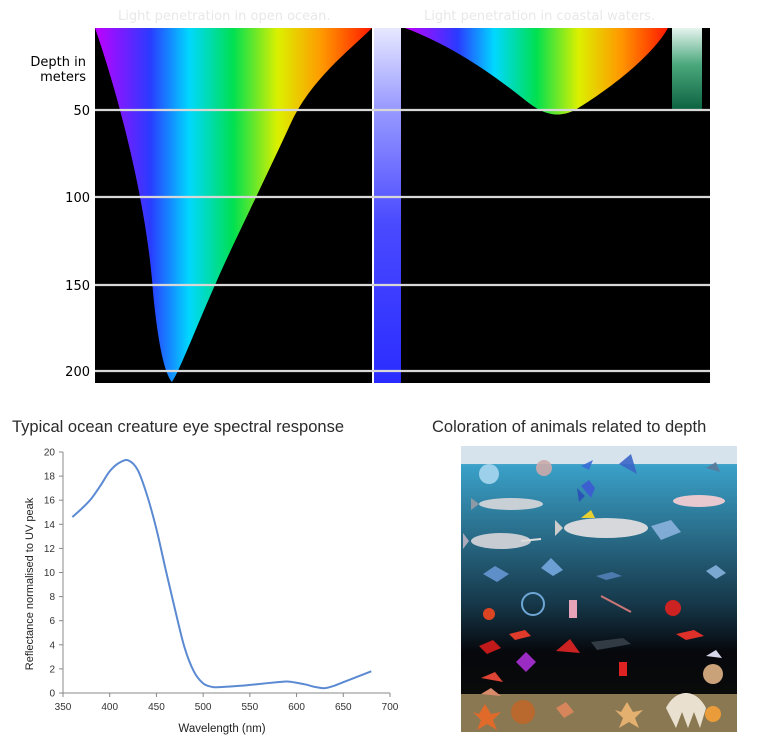 The width and height of the screenshot is (759, 747). What do you see at coordinates (63, 77) in the screenshot?
I see `depth-label-line2: meters` at bounding box center [63, 77].